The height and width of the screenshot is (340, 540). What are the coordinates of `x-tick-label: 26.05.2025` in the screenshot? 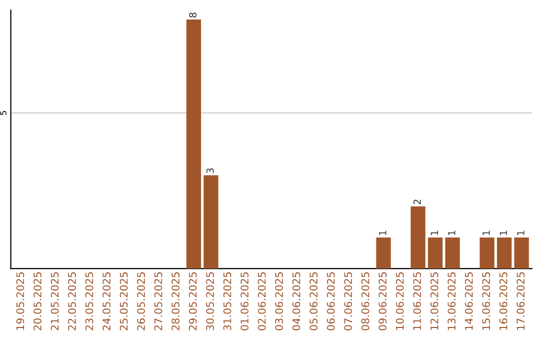 It's located at (141, 301).